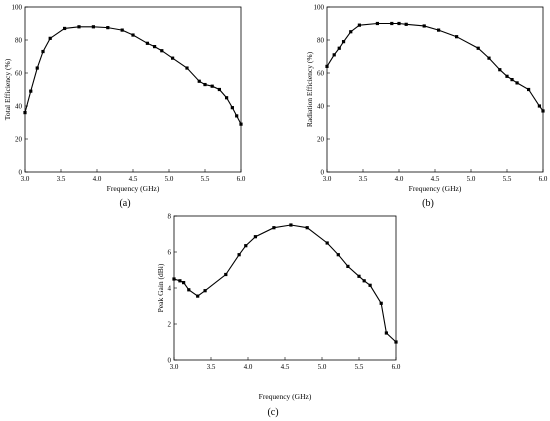 The image size is (550, 421). I want to click on y-tick-label: 6, so click(170, 252).